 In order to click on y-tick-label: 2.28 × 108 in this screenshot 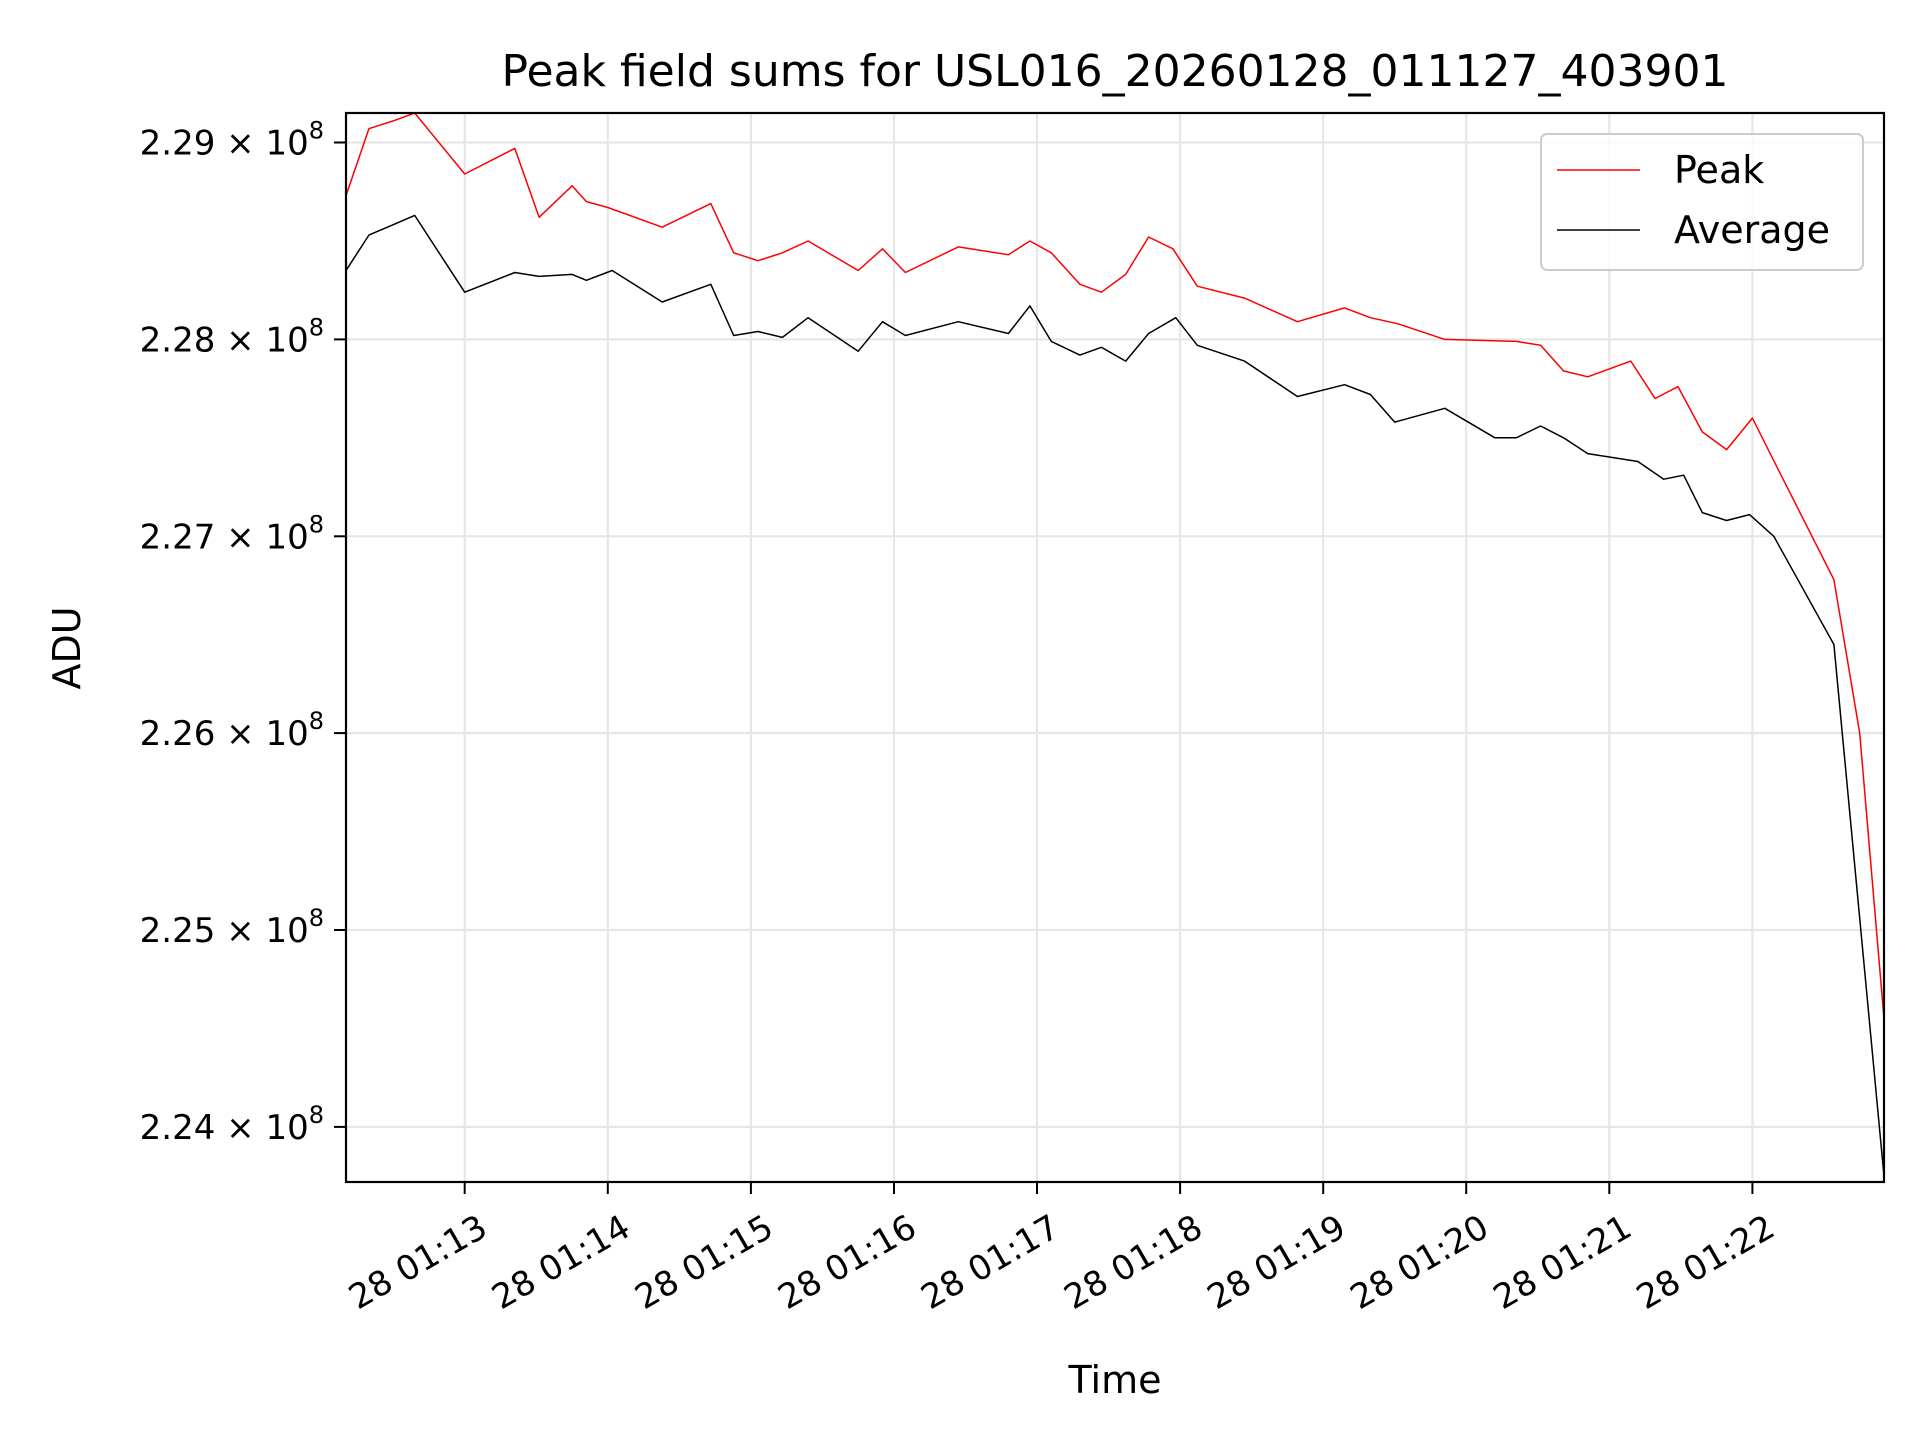, I will do `click(232, 336)`.